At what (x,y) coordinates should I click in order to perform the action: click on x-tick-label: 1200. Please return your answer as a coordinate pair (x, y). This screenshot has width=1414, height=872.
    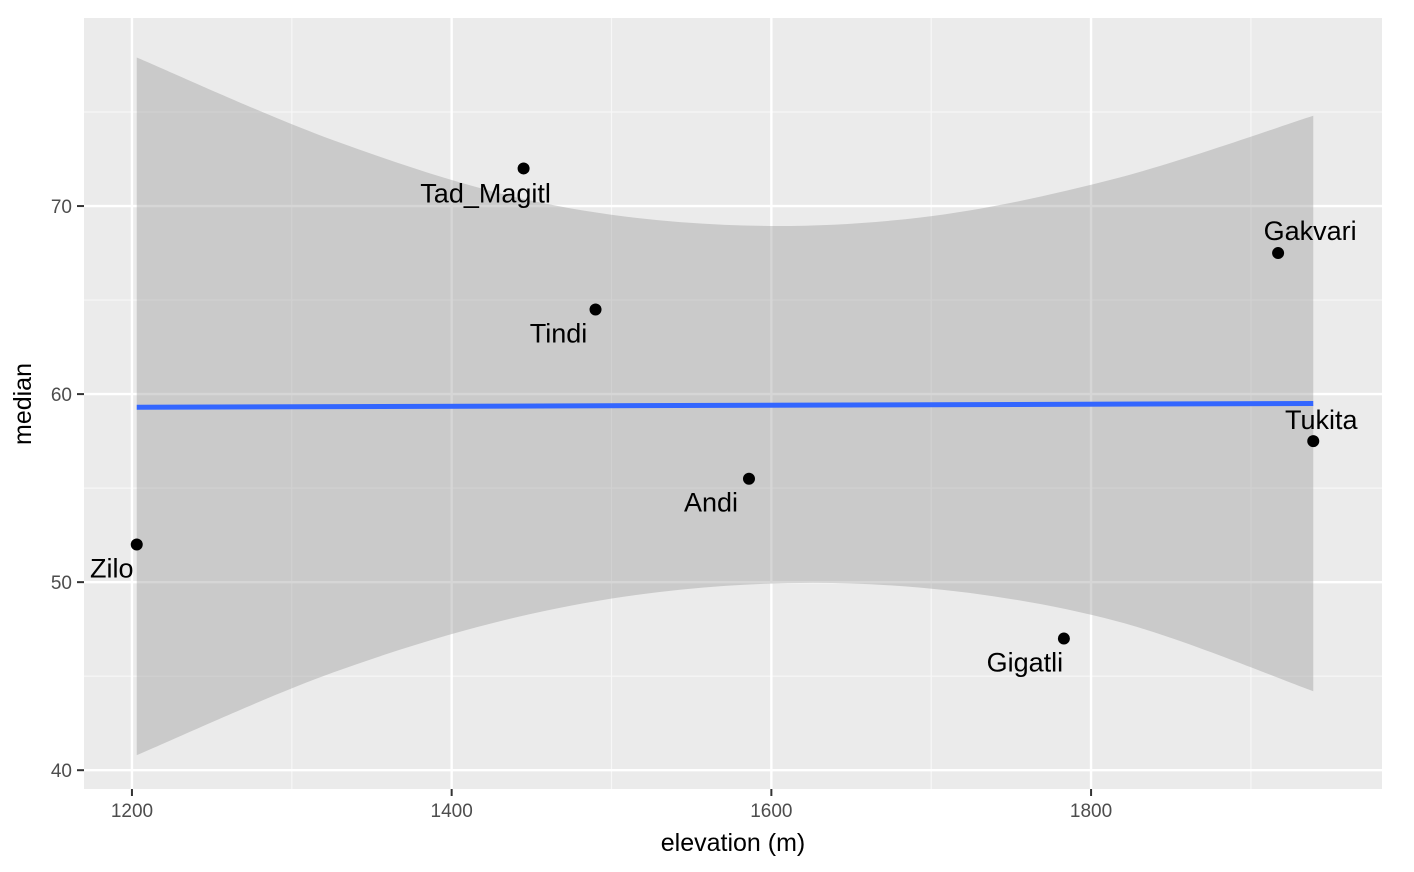
    Looking at the image, I should click on (132, 811).